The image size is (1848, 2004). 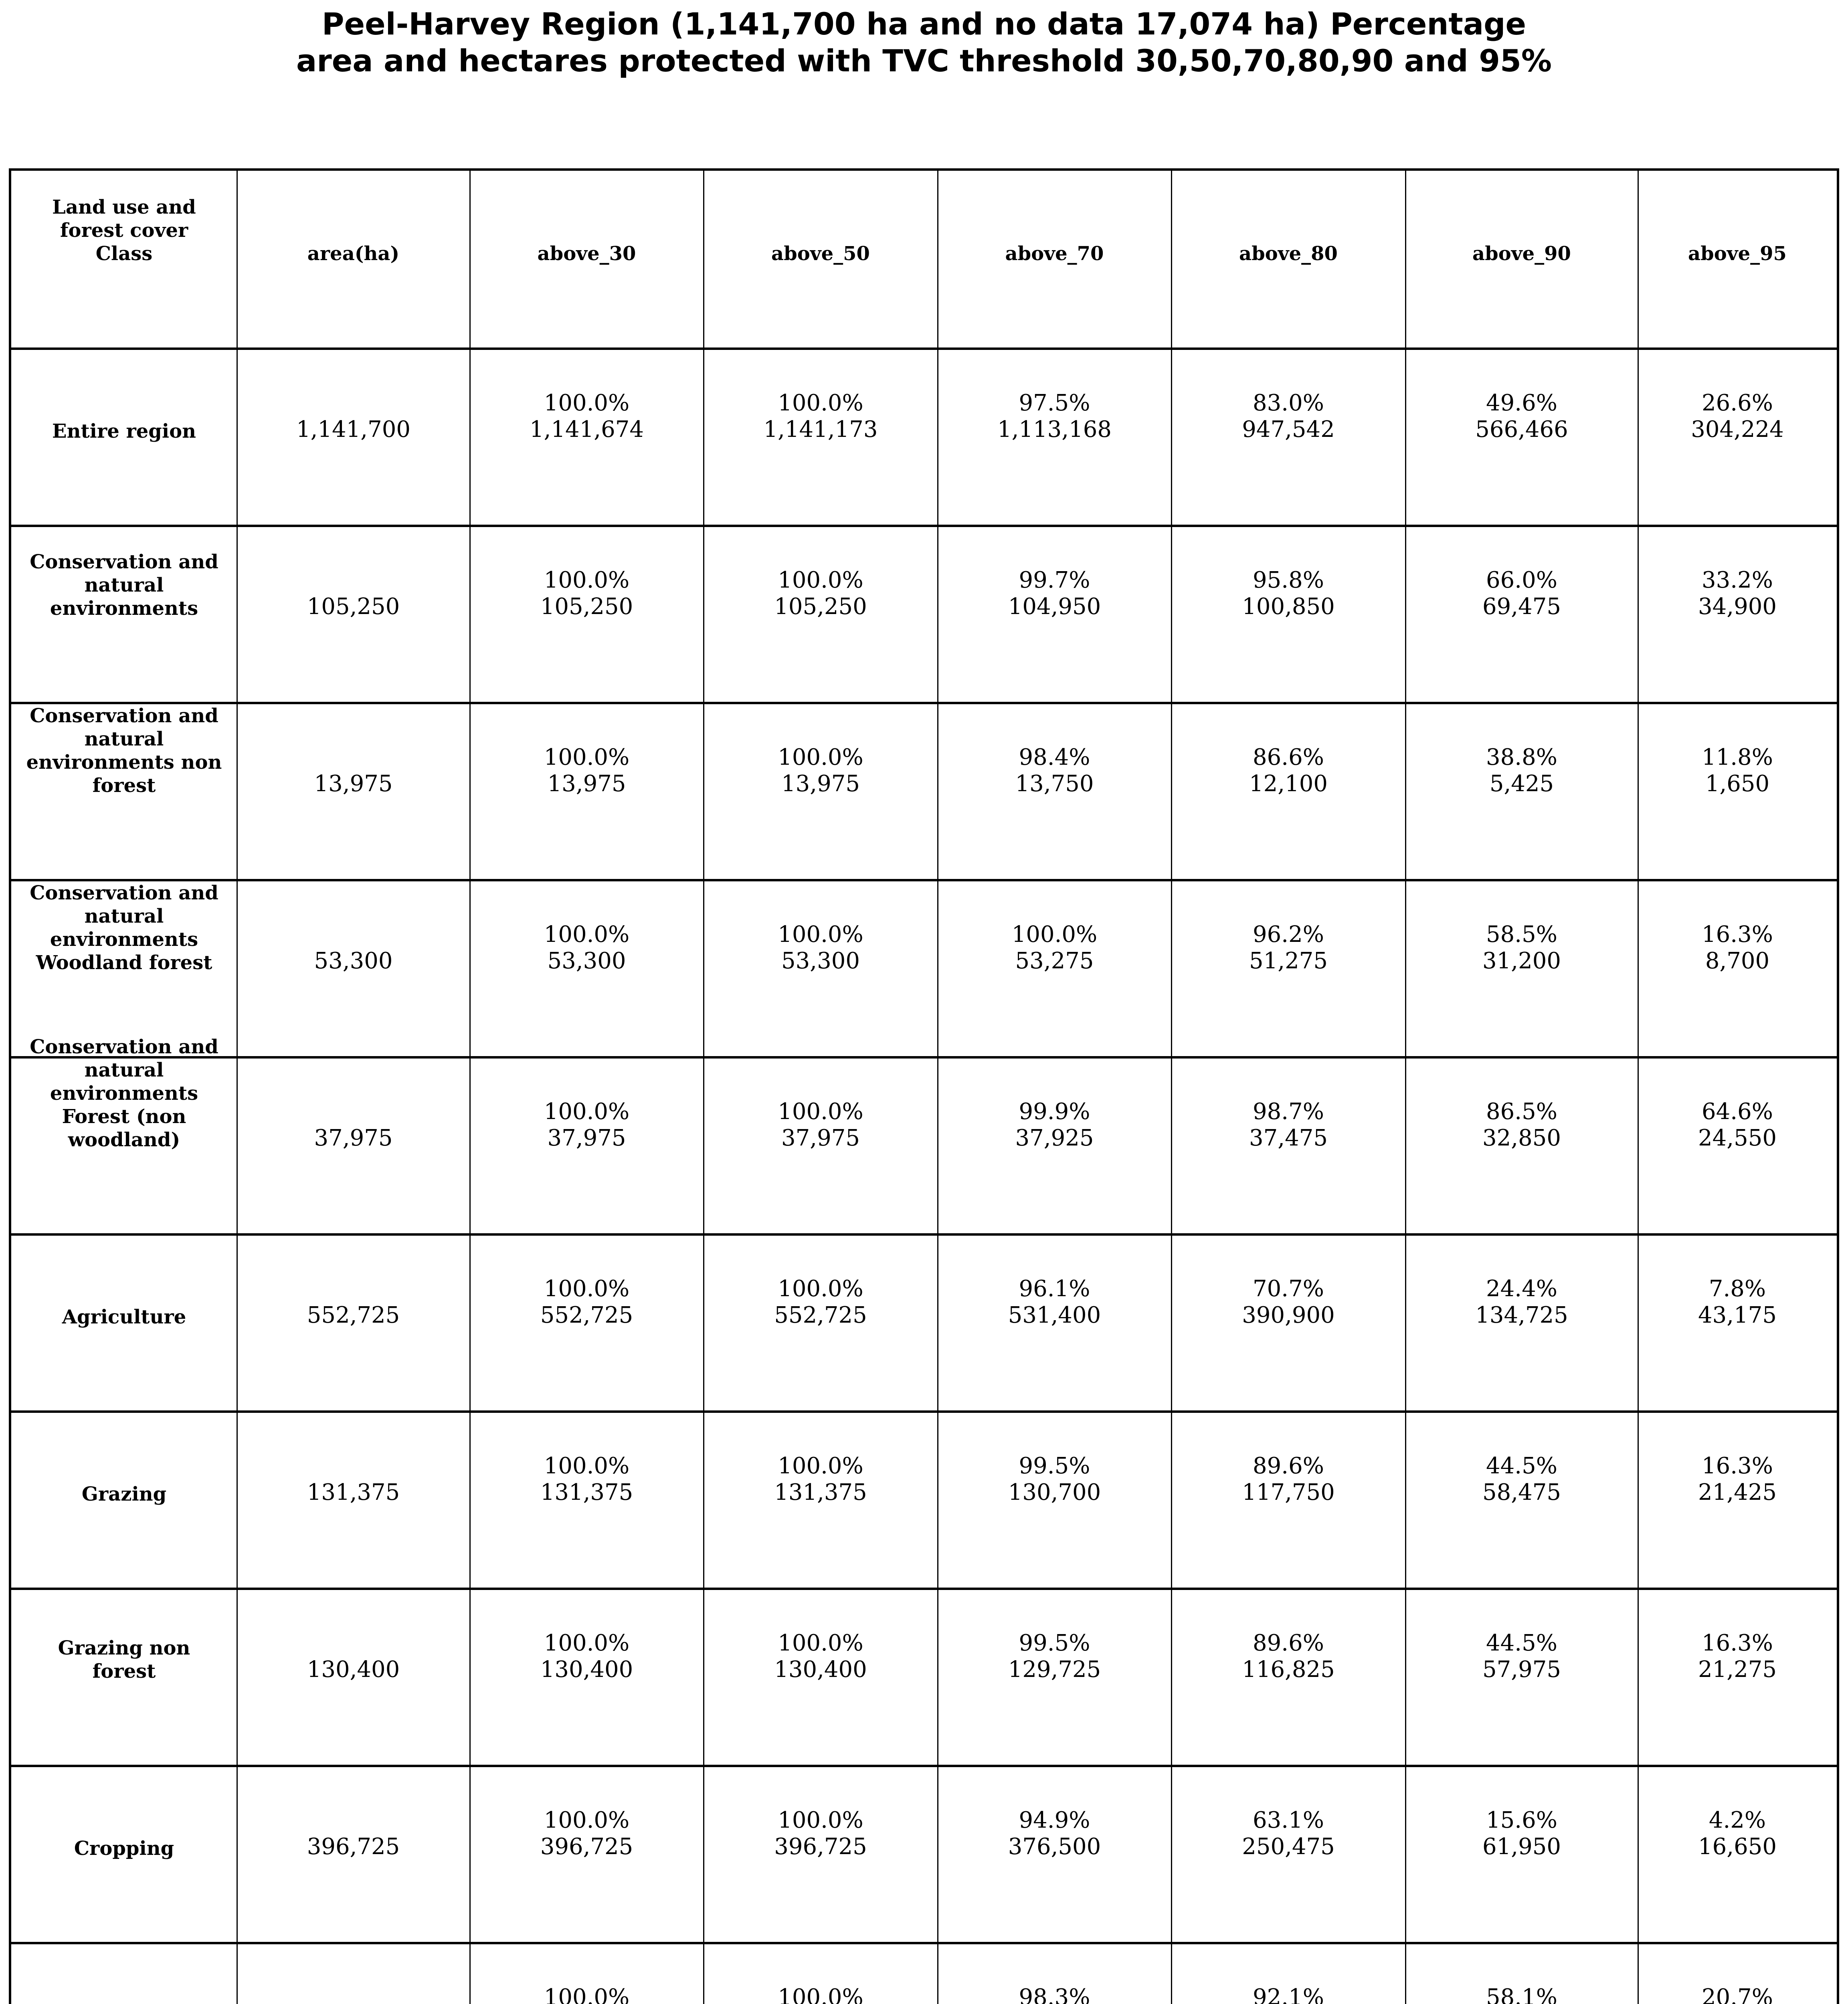 I want to click on row-label-line: Woodland forest, so click(x=124, y=963).